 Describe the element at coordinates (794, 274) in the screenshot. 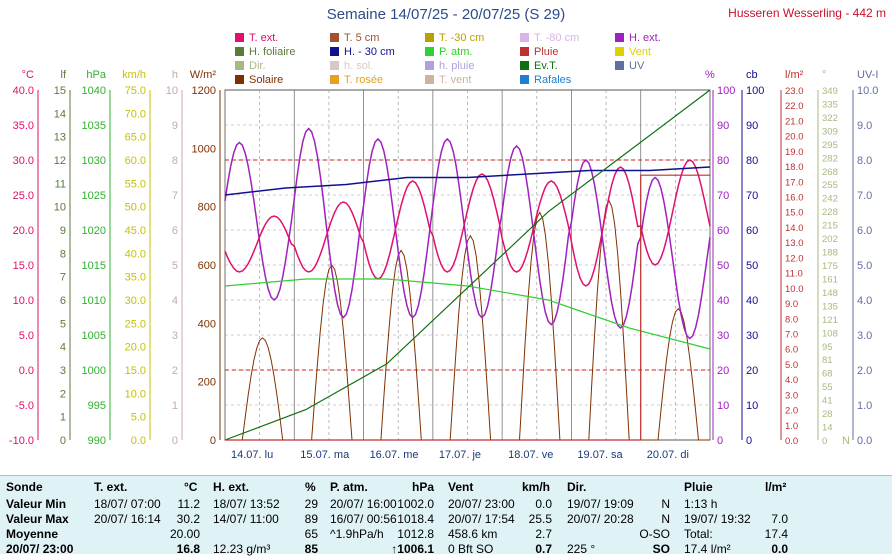

I see `axis-tick-label: 11.0` at that location.